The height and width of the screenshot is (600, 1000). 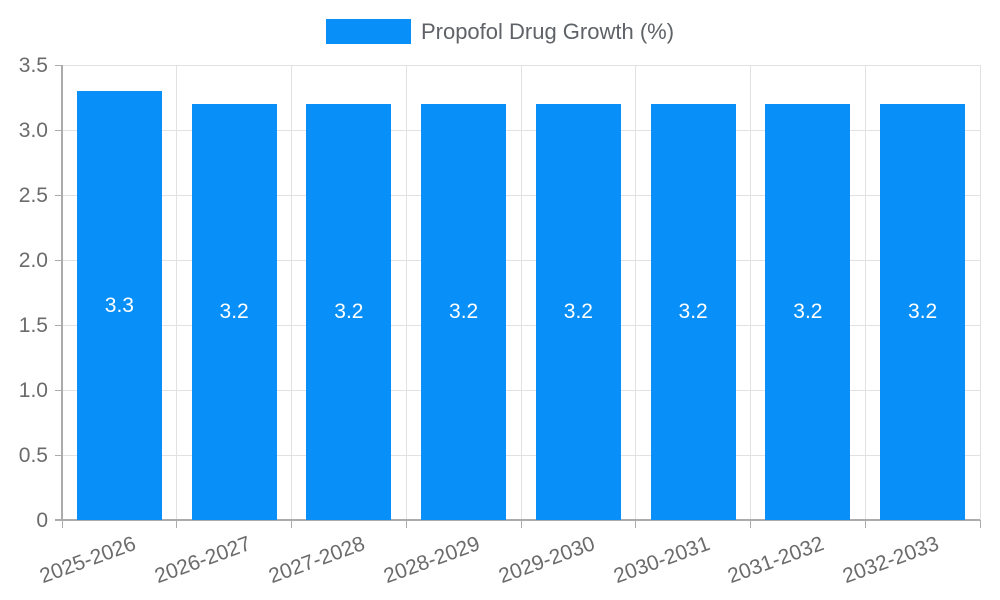 I want to click on y-tick-label: 2.0, so click(x=33, y=260).